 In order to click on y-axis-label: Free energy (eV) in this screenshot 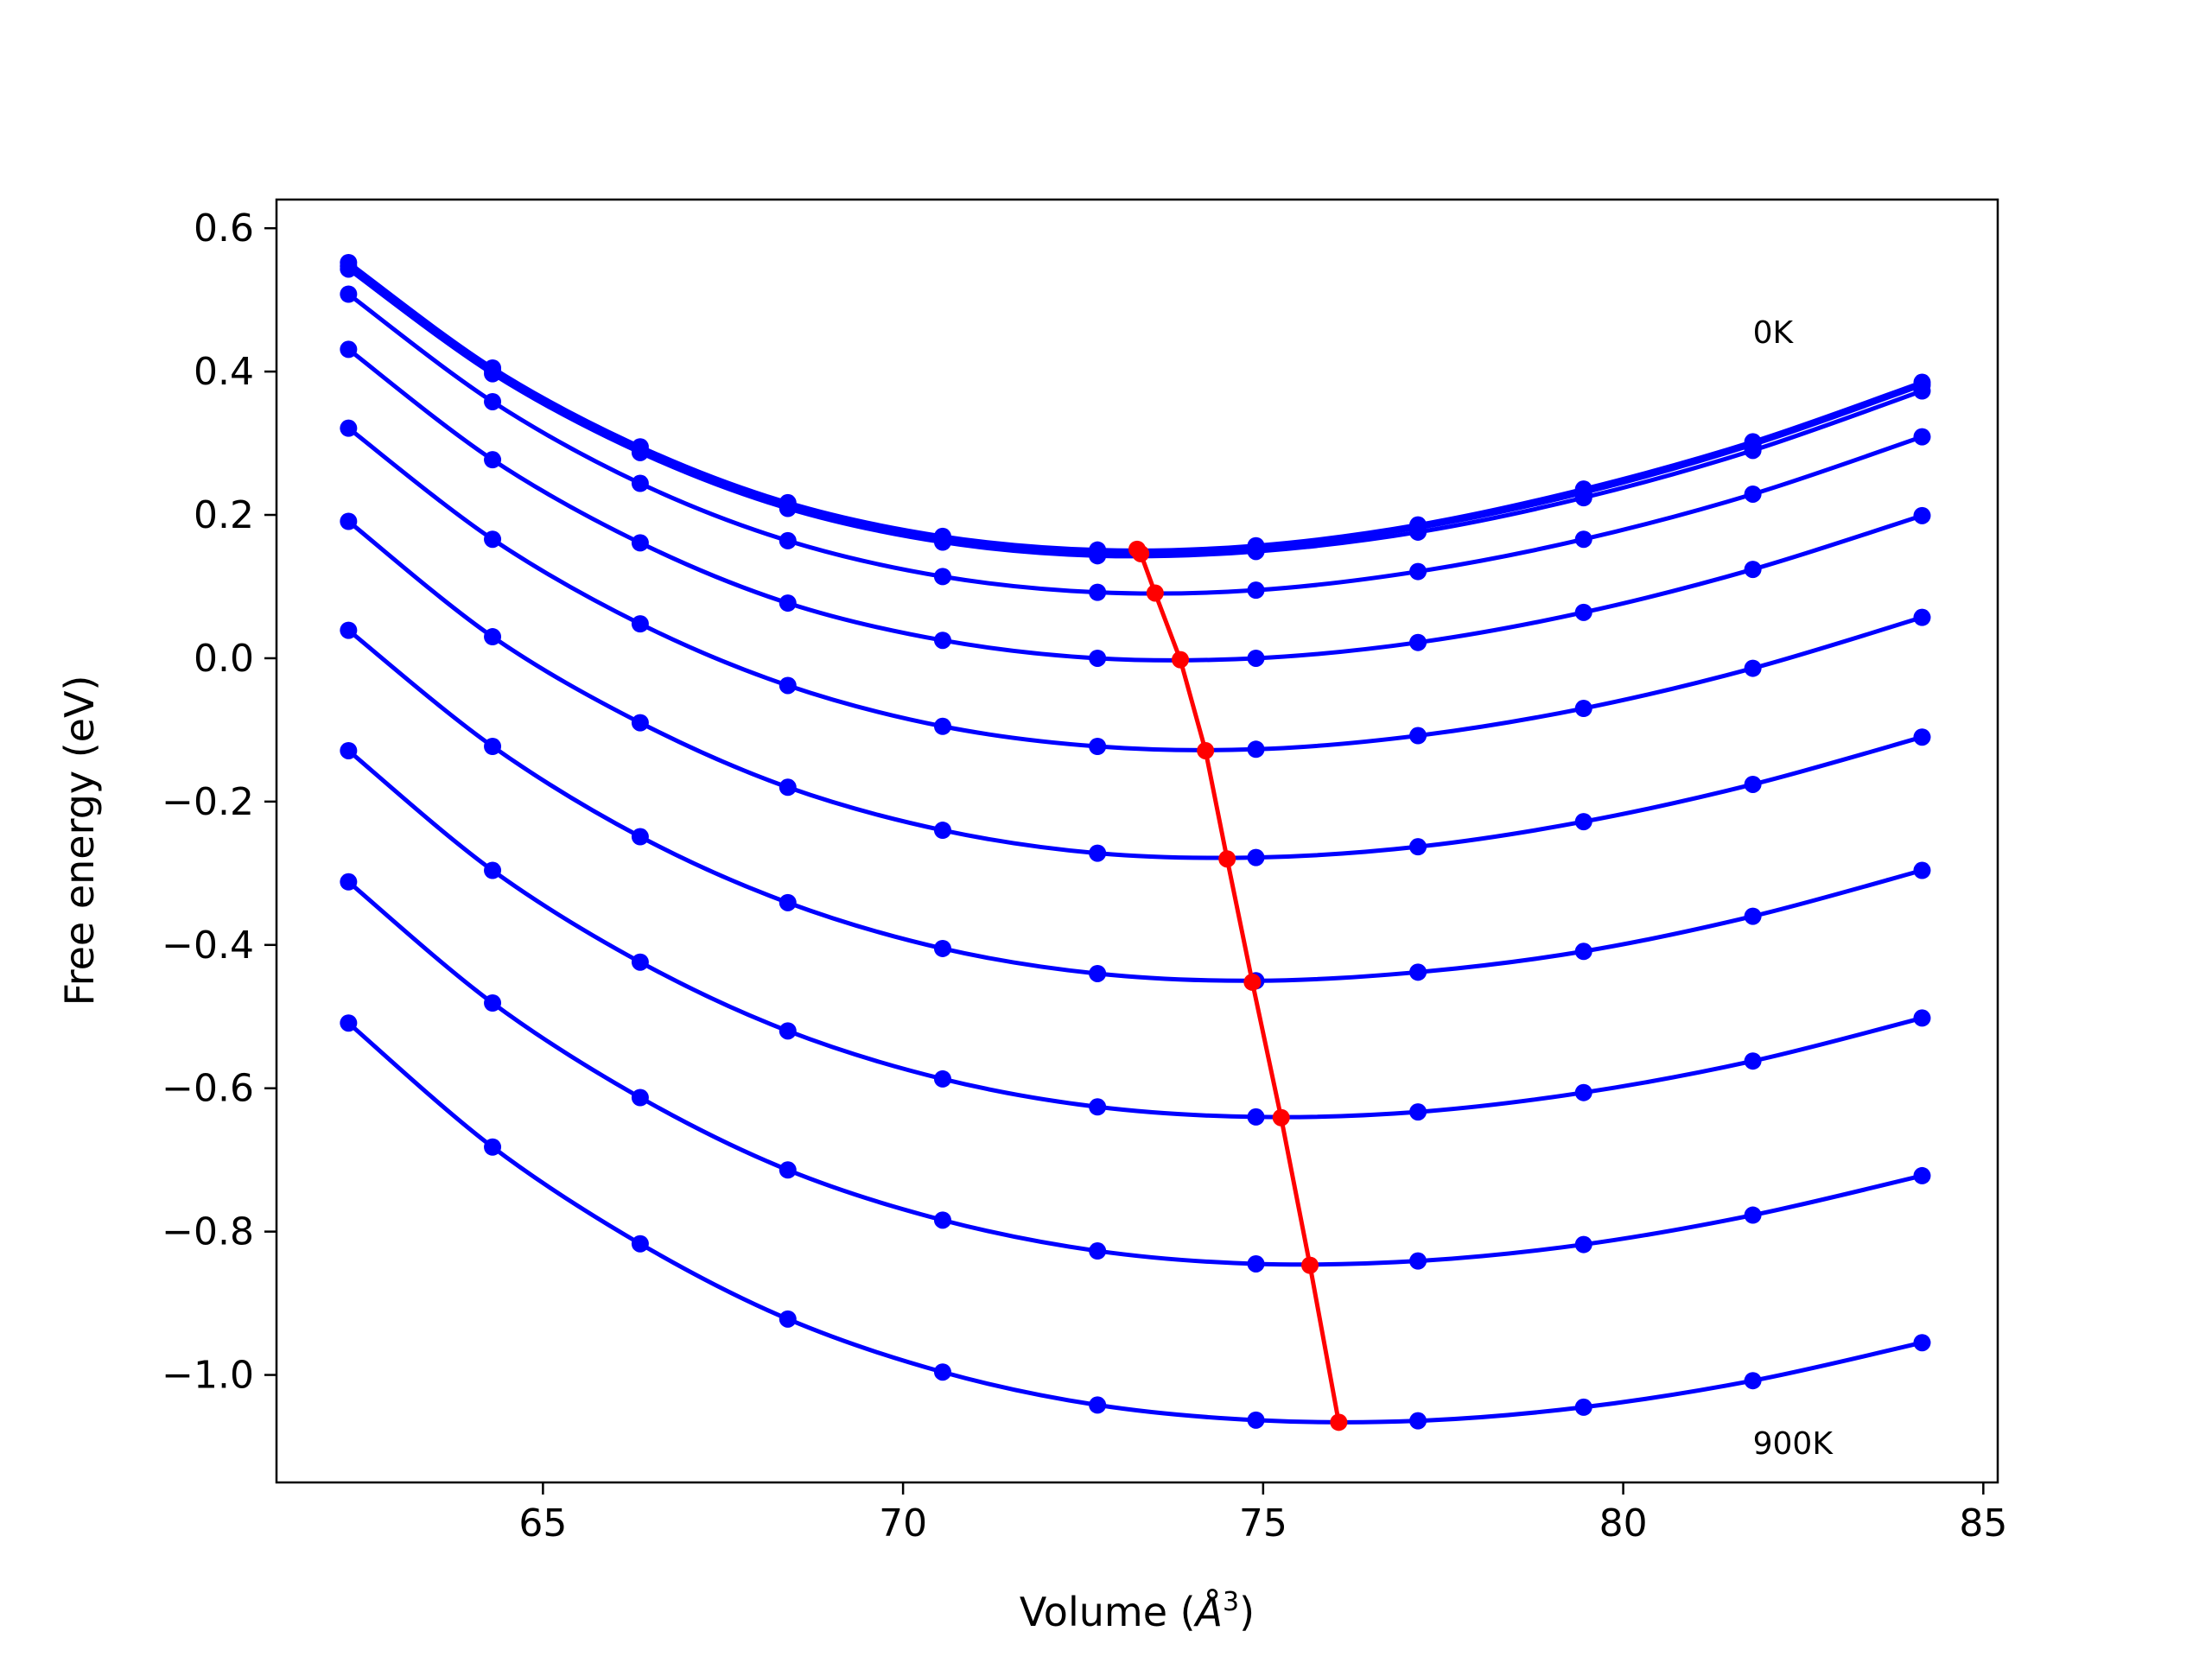, I will do `click(79, 841)`.